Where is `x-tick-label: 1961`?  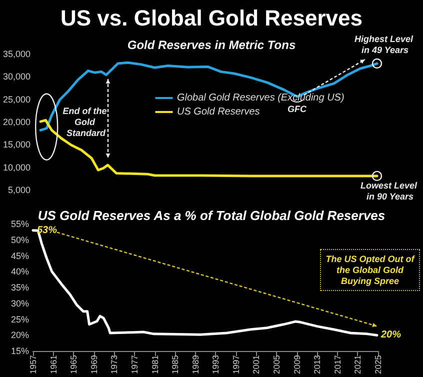
x-tick-label: 1961 is located at coordinates (53, 364).